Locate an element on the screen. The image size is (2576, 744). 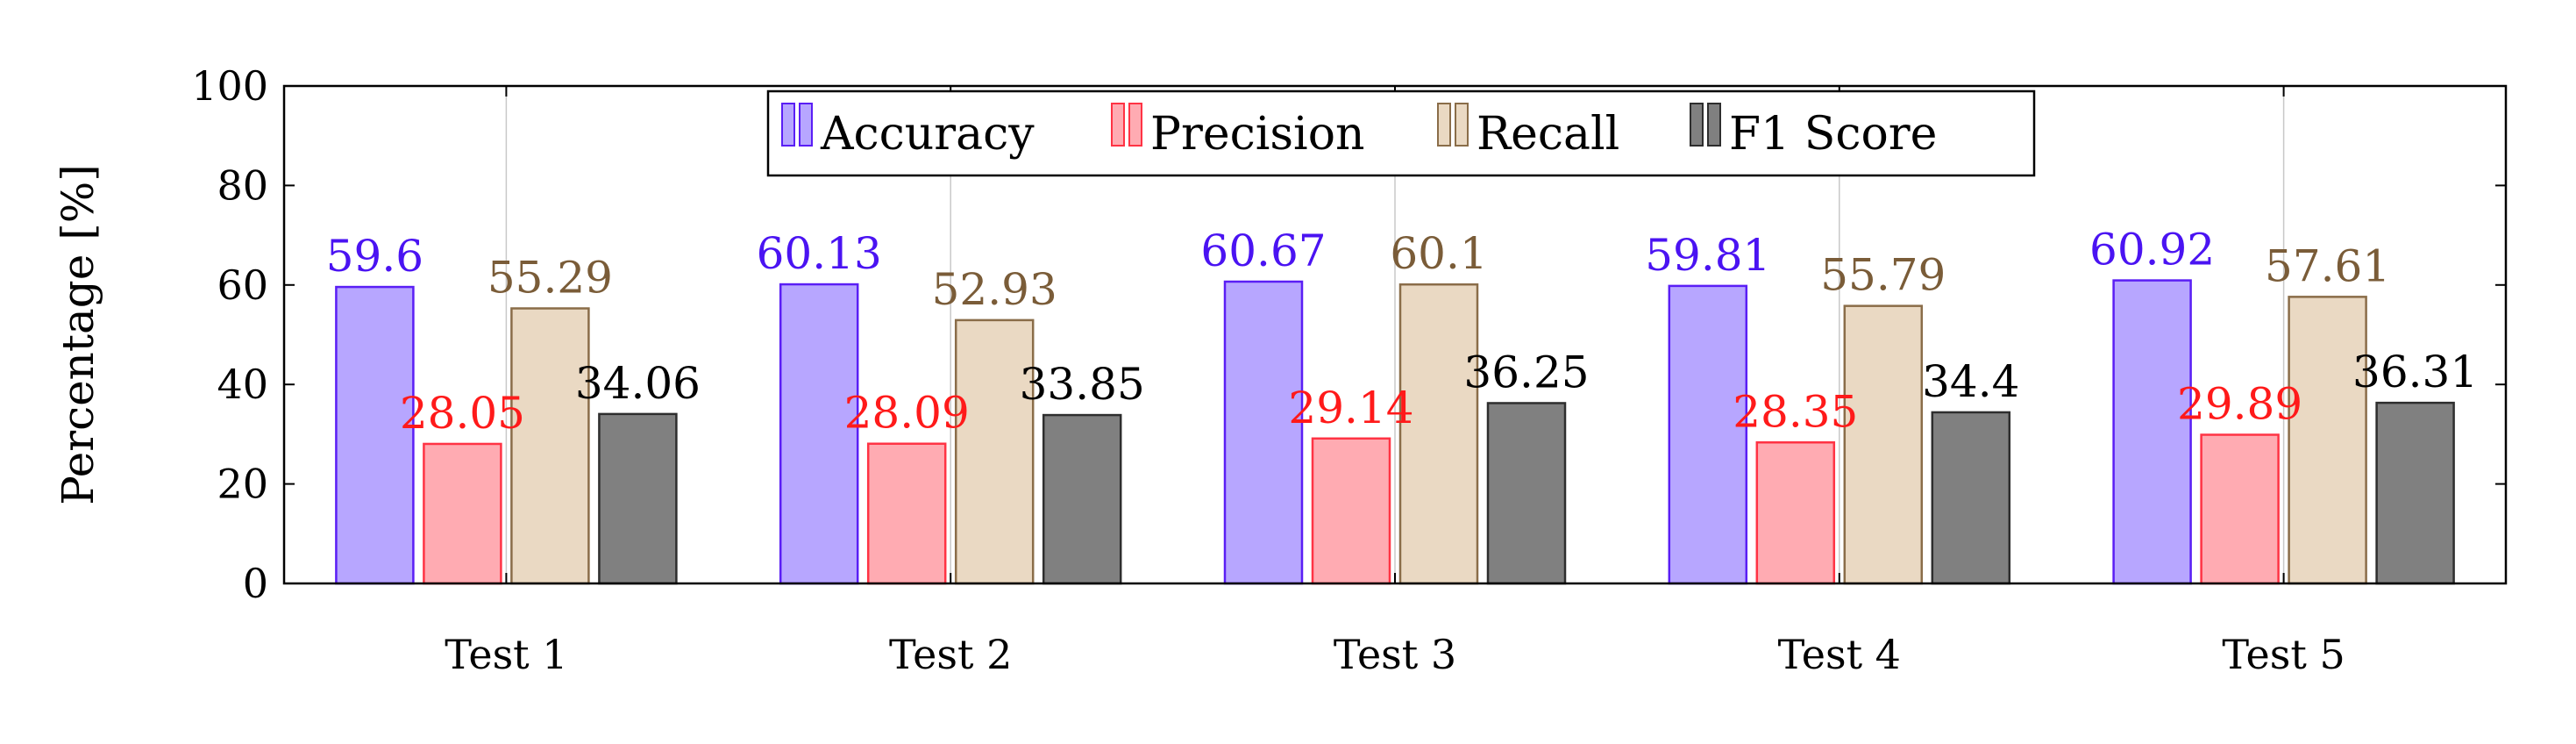
data-label: 28.35 is located at coordinates (1795, 412).